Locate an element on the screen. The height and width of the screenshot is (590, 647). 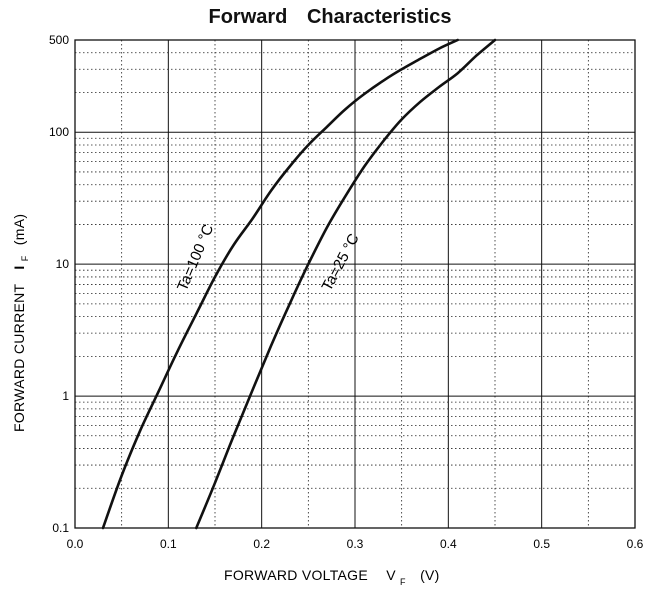
x-tick-label: 0.4 is located at coordinates (448, 544).